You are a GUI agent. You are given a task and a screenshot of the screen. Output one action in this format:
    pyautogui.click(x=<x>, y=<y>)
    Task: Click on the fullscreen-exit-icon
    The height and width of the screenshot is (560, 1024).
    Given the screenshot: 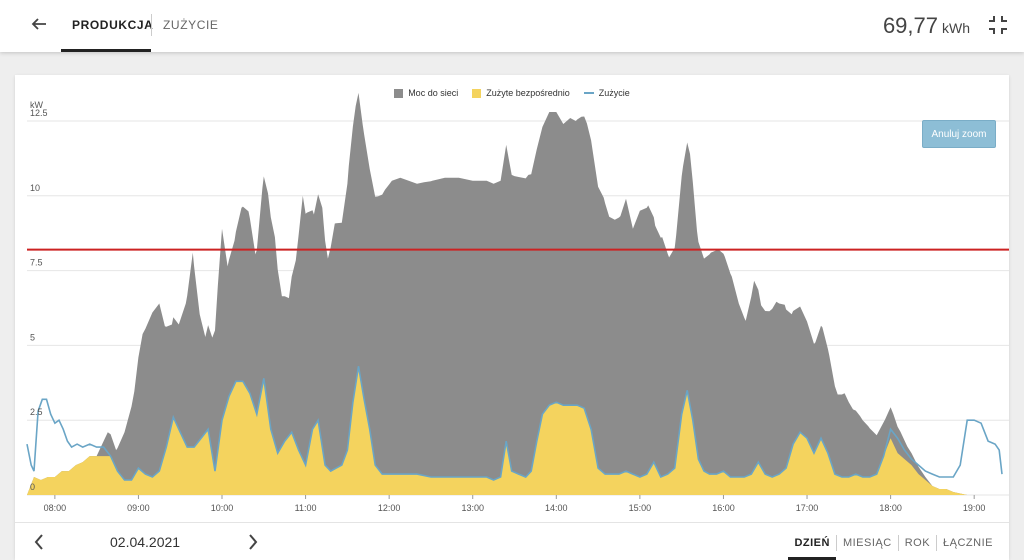 What is the action you would take?
    pyautogui.click(x=998, y=25)
    